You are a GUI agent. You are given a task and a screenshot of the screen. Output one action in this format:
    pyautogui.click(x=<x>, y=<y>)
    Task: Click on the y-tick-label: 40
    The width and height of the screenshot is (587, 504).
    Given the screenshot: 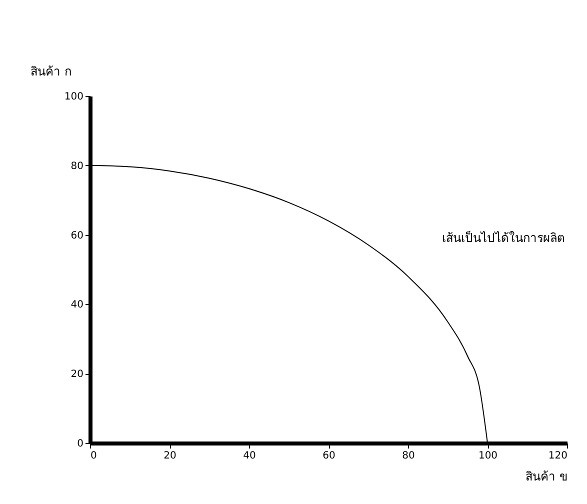 What is the action you would take?
    pyautogui.click(x=77, y=305)
    